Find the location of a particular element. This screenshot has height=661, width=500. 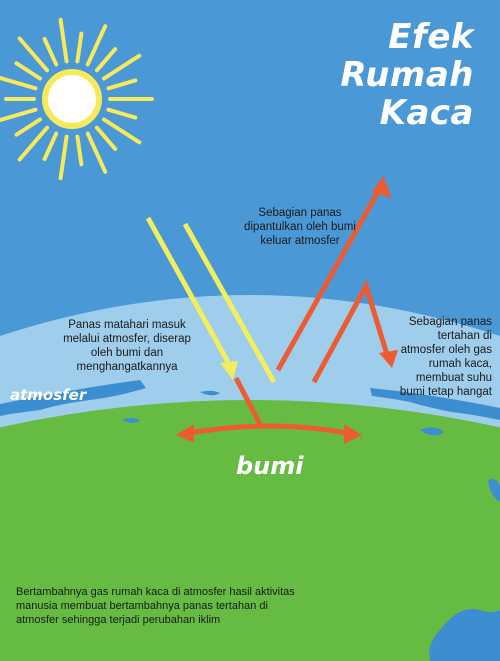

sunlight-ray-1-arrowhead is located at coordinates (229, 370).